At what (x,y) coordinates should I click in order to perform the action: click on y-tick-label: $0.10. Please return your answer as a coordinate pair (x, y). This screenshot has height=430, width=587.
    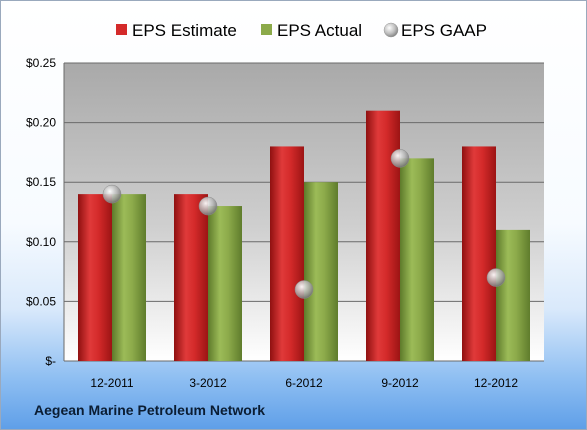
    Looking at the image, I should click on (41, 242).